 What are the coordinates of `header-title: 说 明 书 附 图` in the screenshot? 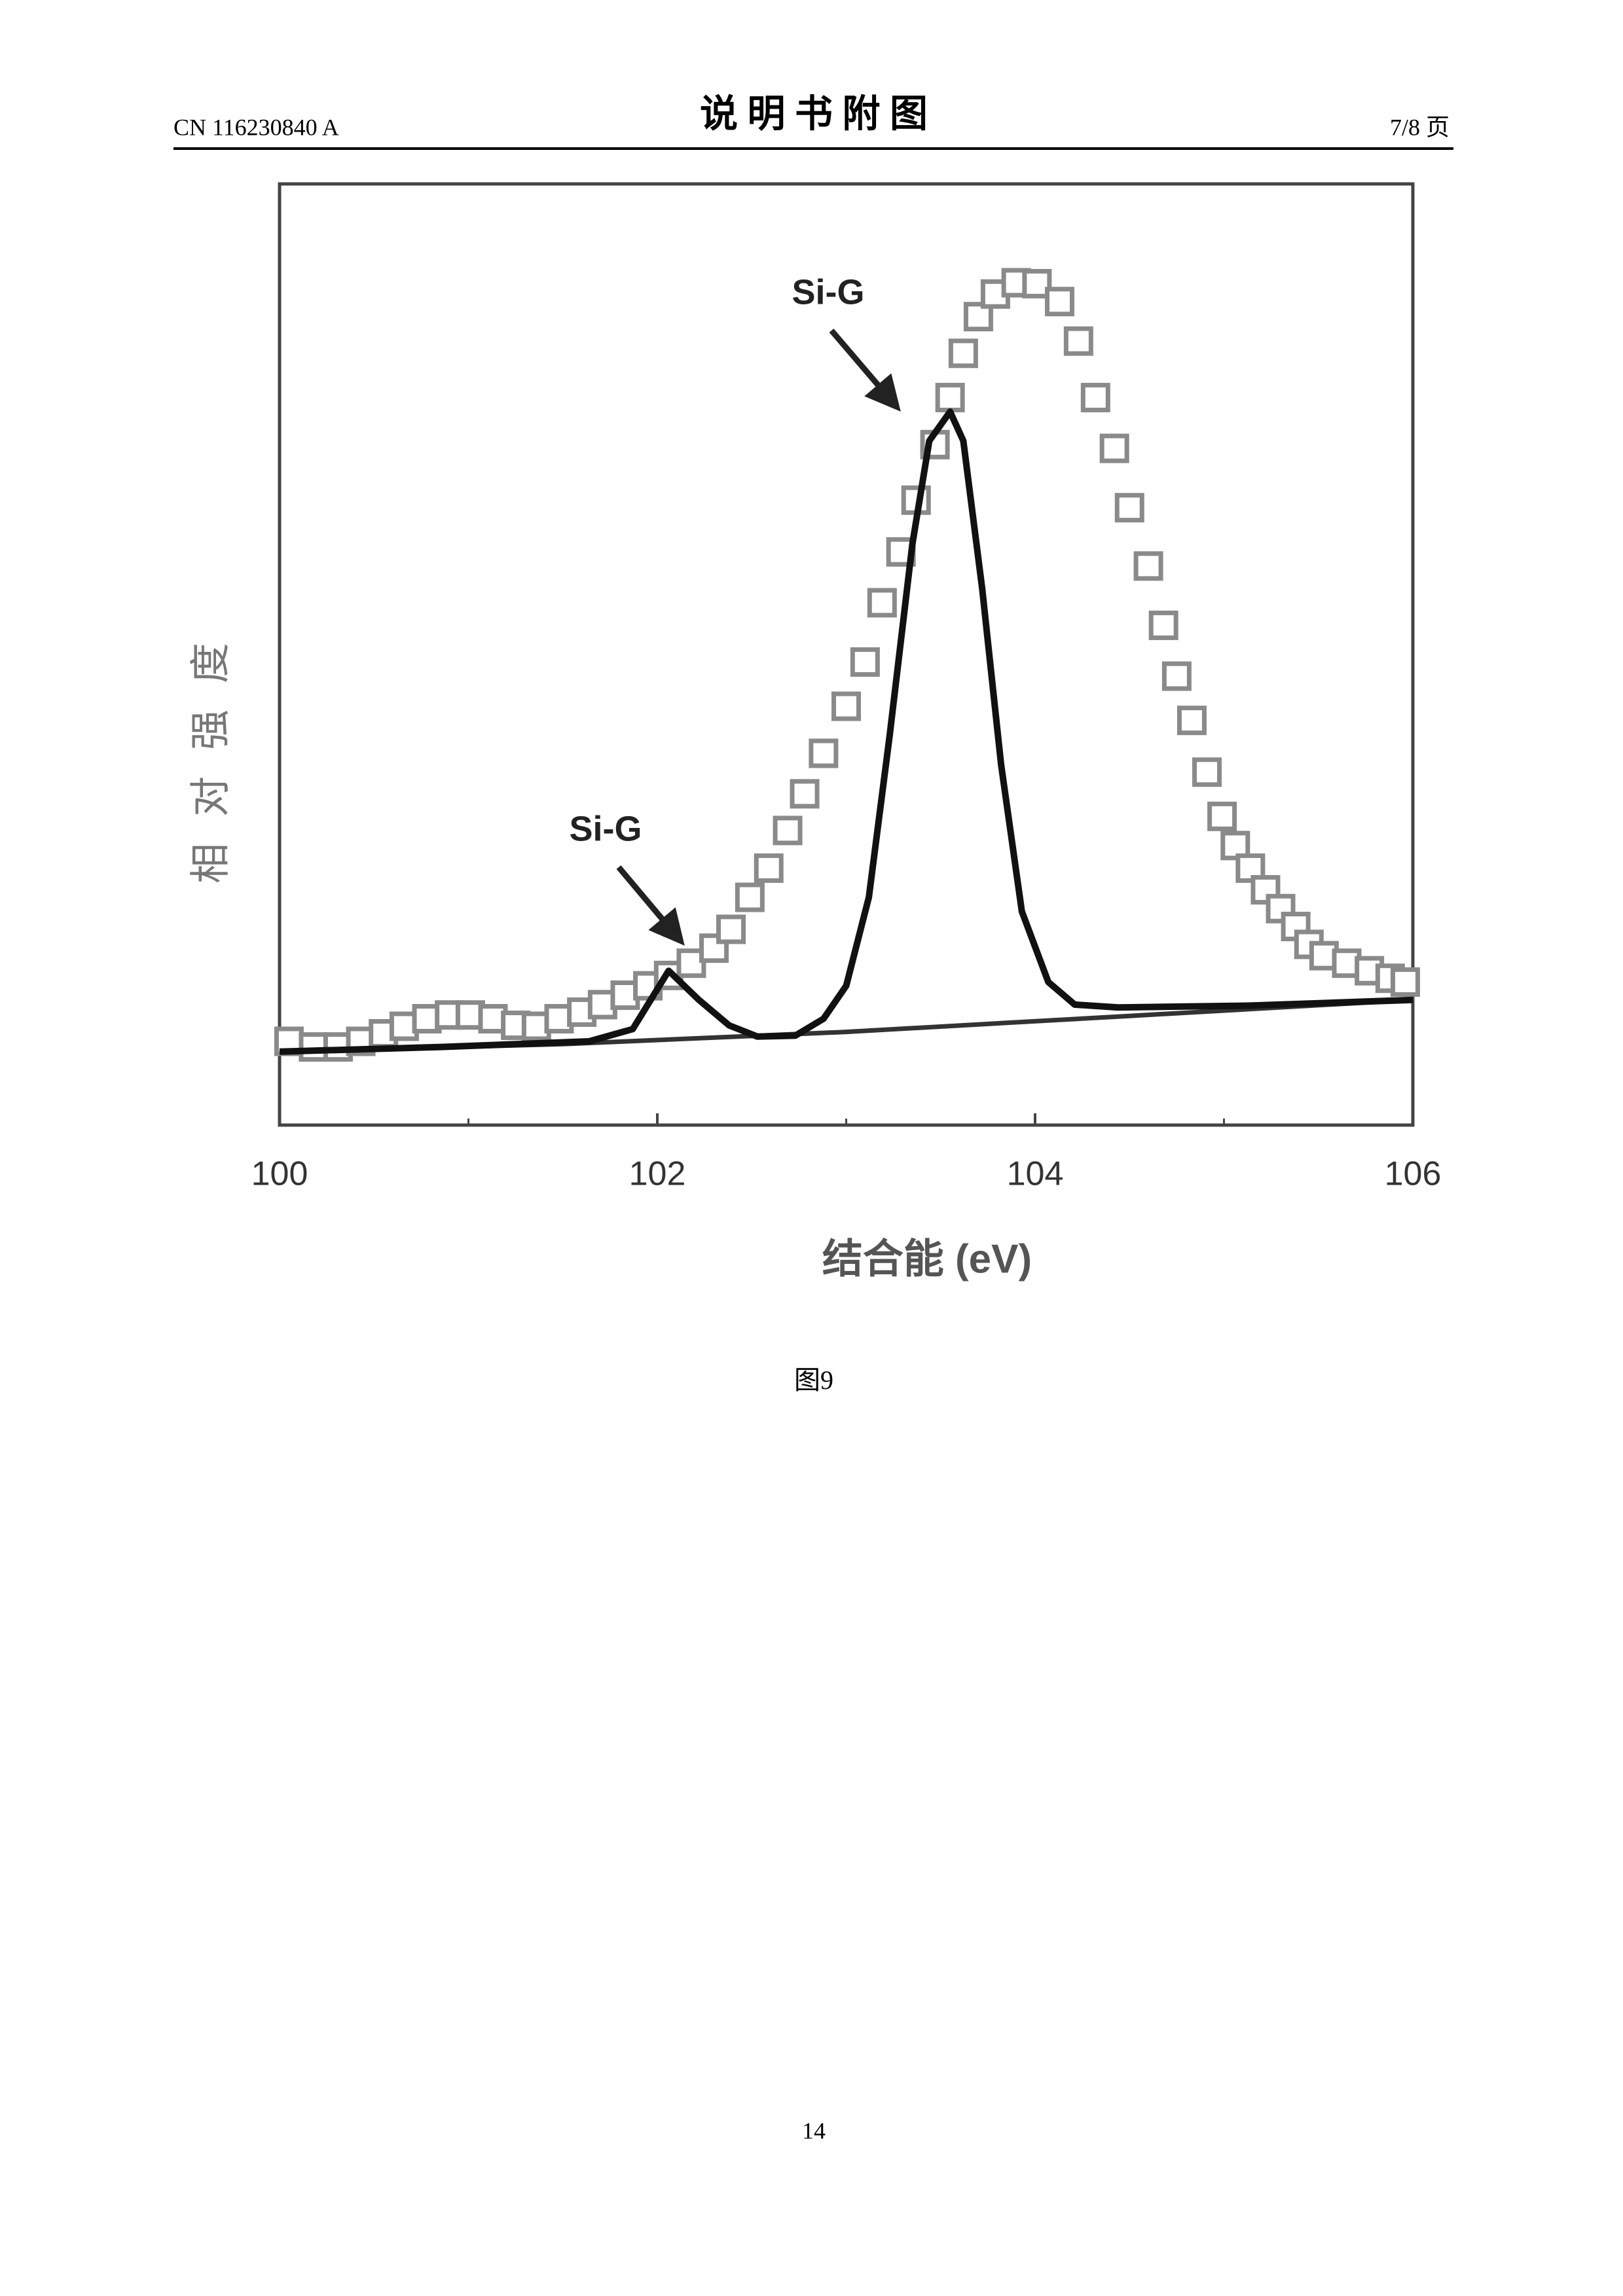 It's located at (814, 113).